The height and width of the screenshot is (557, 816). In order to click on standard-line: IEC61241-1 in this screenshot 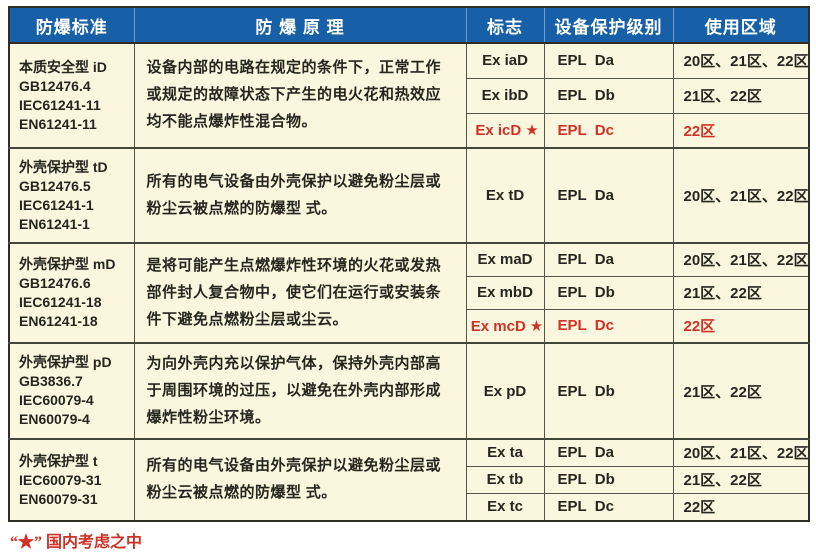, I will do `click(56, 204)`.